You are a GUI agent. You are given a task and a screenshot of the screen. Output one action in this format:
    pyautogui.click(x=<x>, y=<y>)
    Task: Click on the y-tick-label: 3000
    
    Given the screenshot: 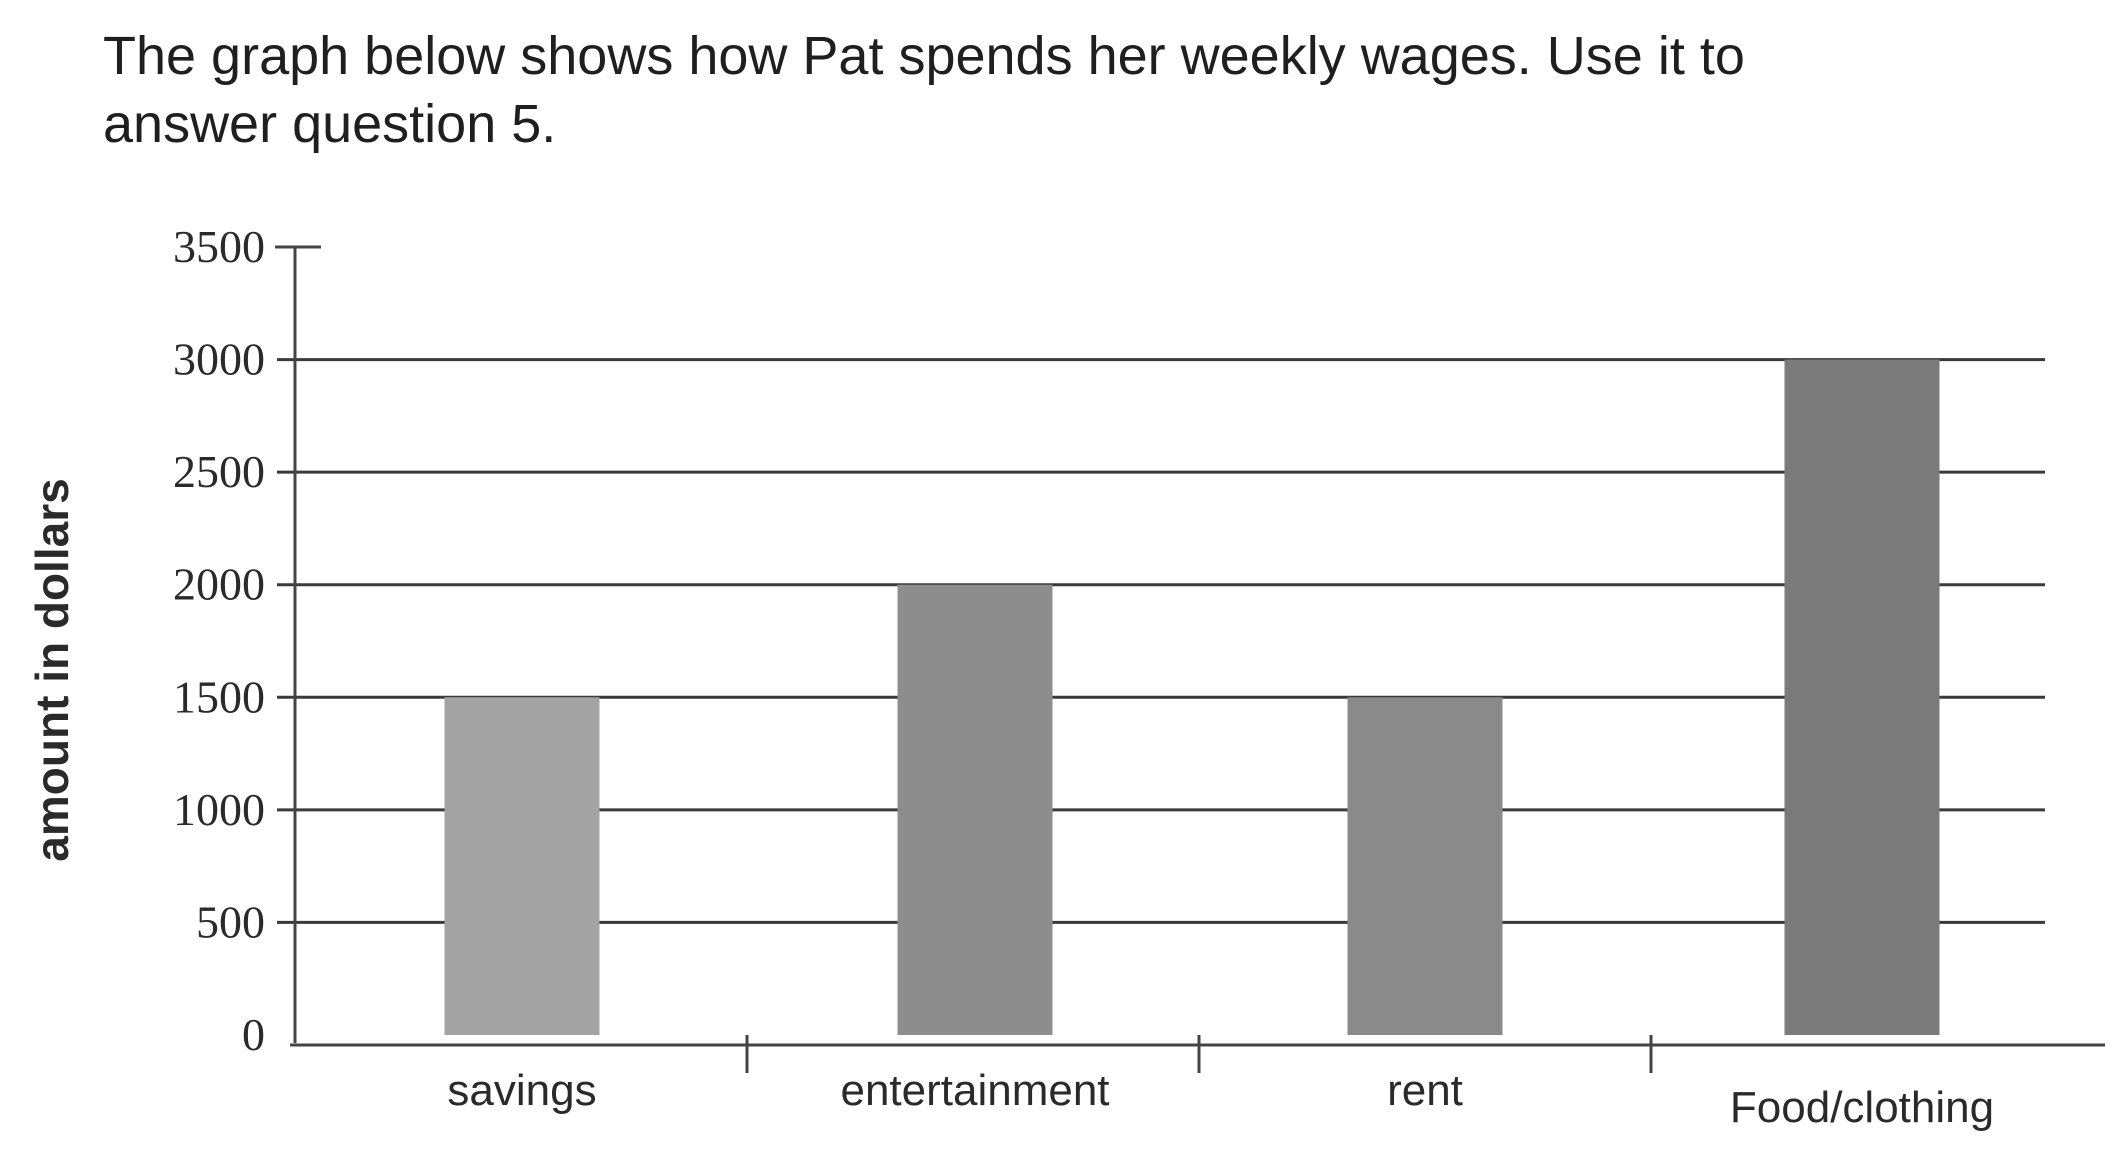 What is the action you would take?
    pyautogui.click(x=219, y=359)
    